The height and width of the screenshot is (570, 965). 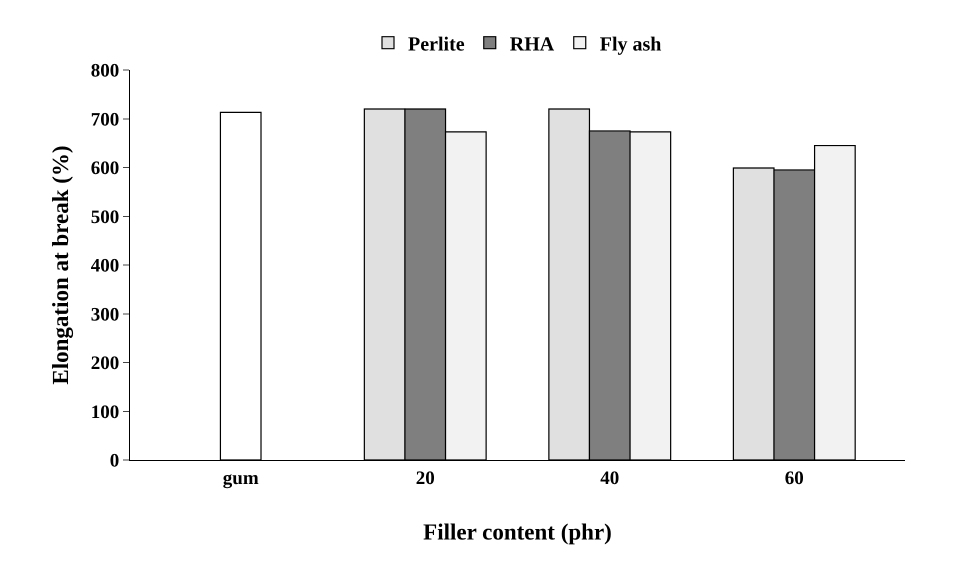 I want to click on x-tick-label: 40, so click(x=610, y=478).